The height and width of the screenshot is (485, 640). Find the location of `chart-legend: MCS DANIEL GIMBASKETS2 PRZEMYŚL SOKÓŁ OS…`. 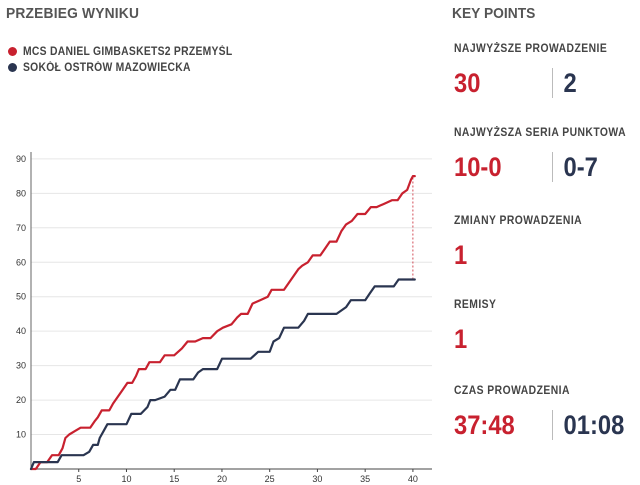

chart-legend: MCS DANIEL GIMBASKETS2 PRZEMYŚL SOKÓŁ OS… is located at coordinates (132, 60).